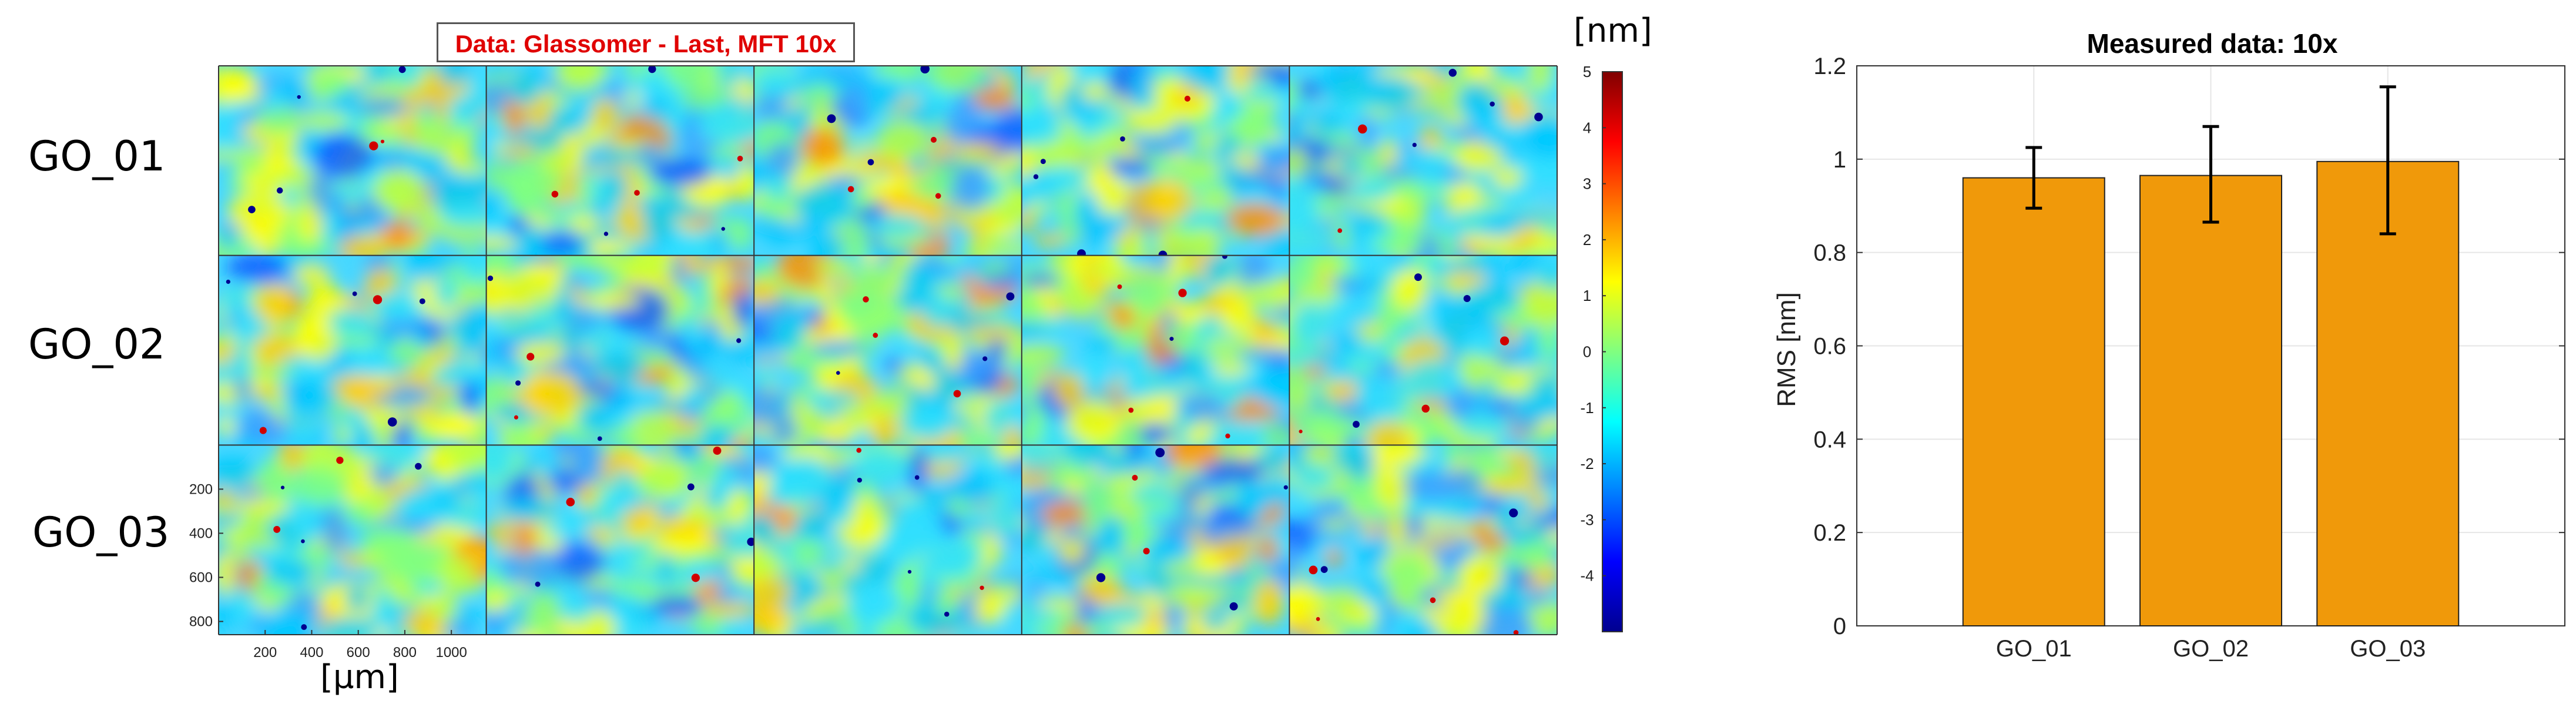  Describe the element at coordinates (312, 653) in the screenshot. I see `x-tick-label: 400` at that location.